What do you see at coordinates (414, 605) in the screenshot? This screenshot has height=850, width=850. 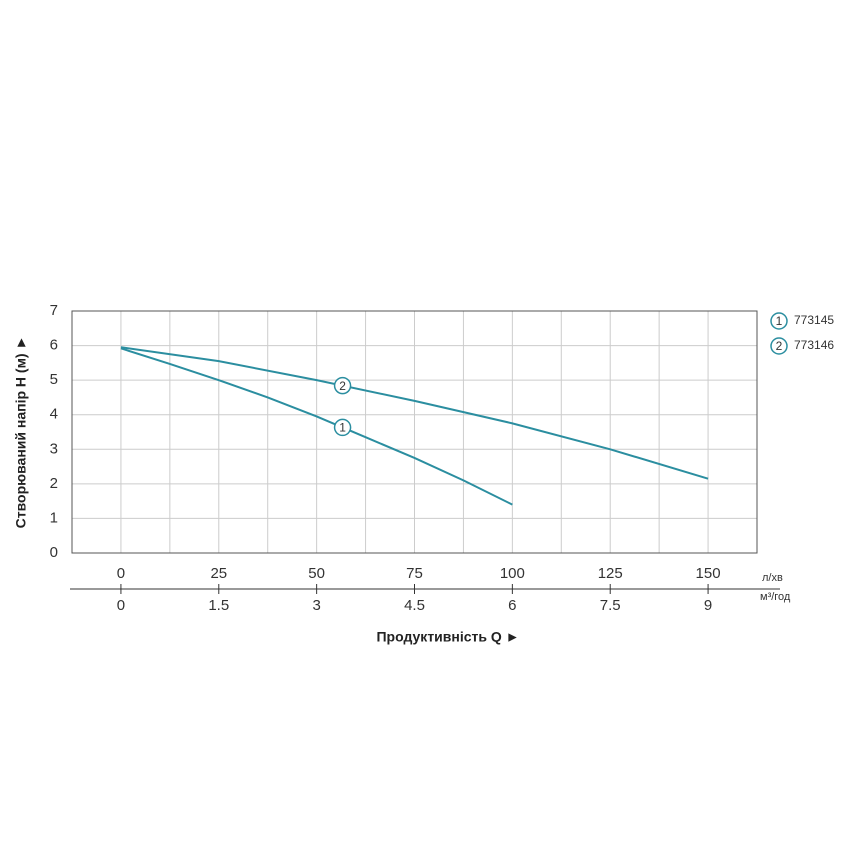 I see `x2-tick-label: 4.5` at bounding box center [414, 605].